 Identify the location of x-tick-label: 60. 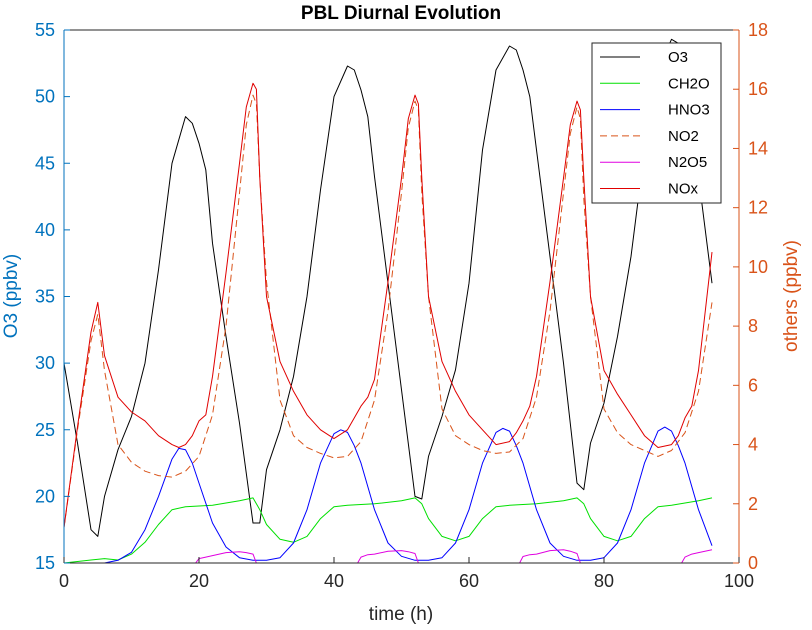
(469, 581).